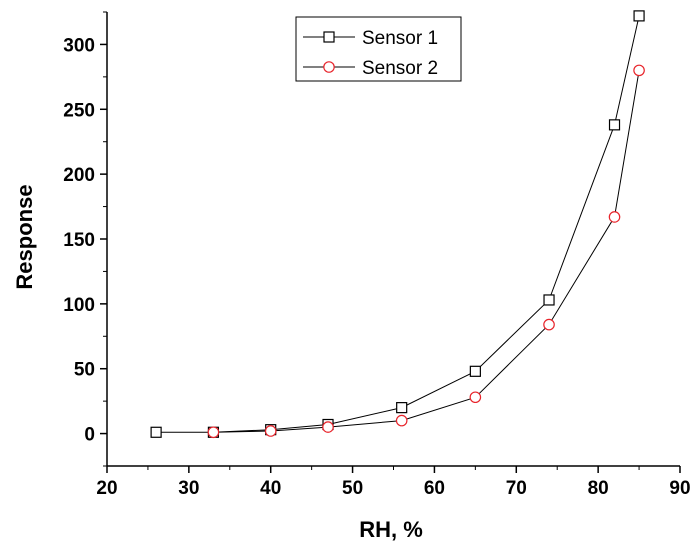 The height and width of the screenshot is (545, 695). I want to click on x-tick-label: 20, so click(106, 488).